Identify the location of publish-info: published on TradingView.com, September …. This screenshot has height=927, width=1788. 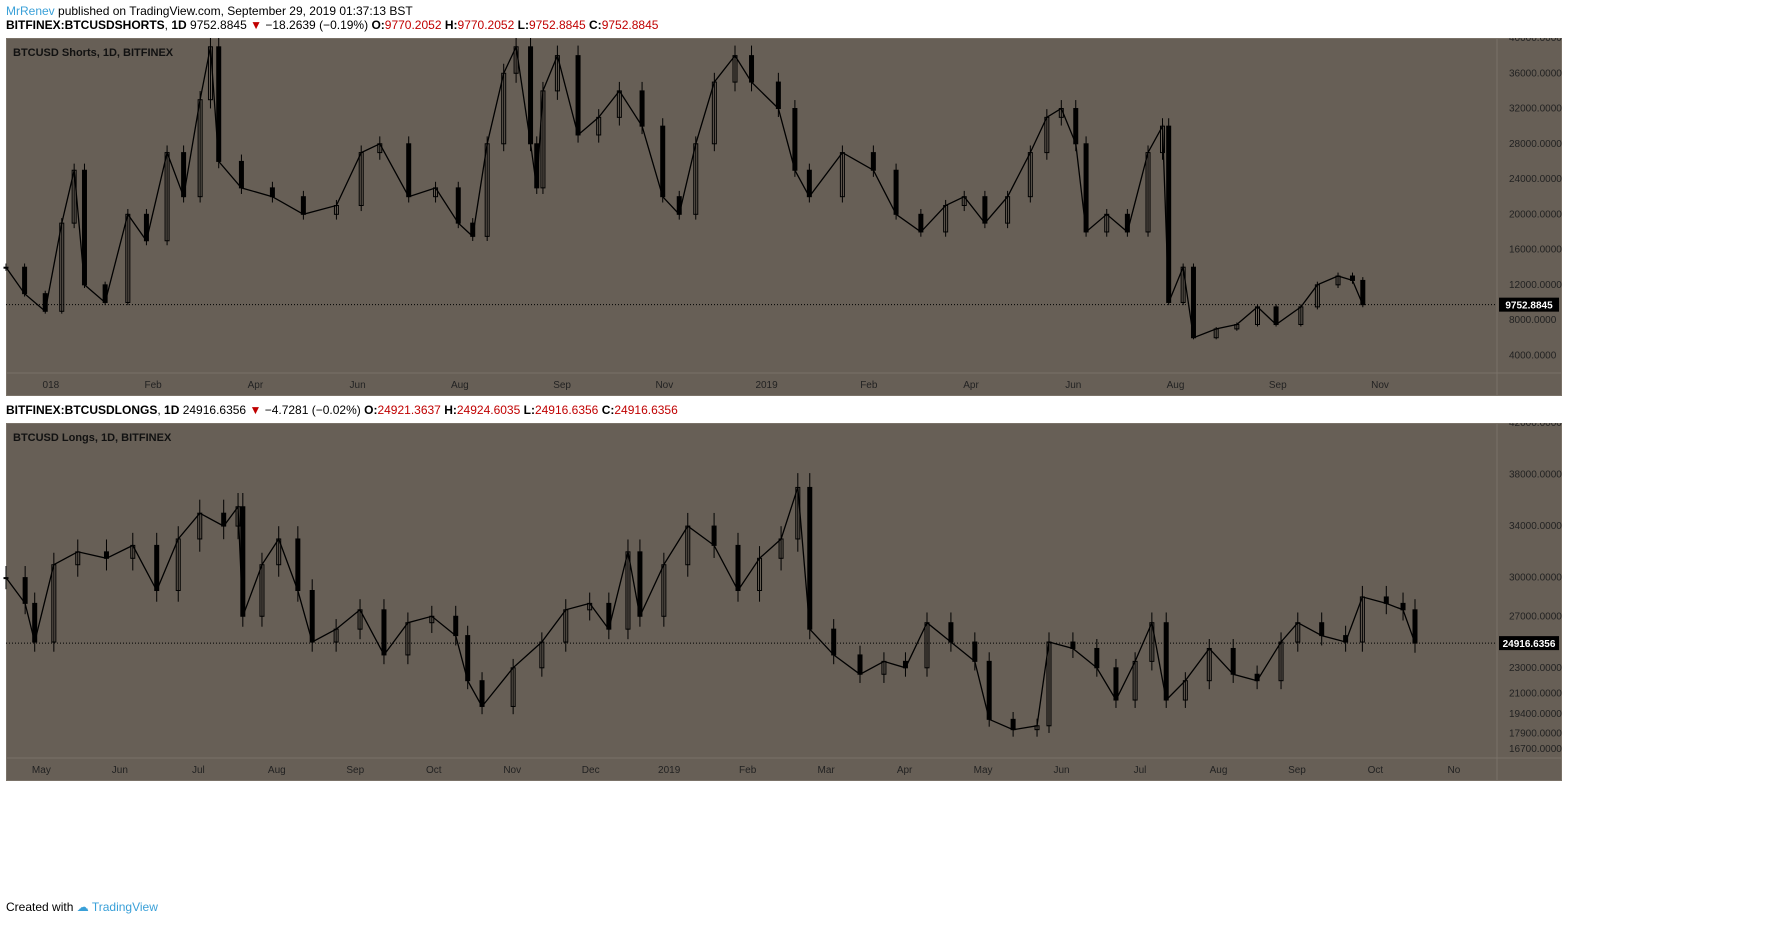
(235, 11).